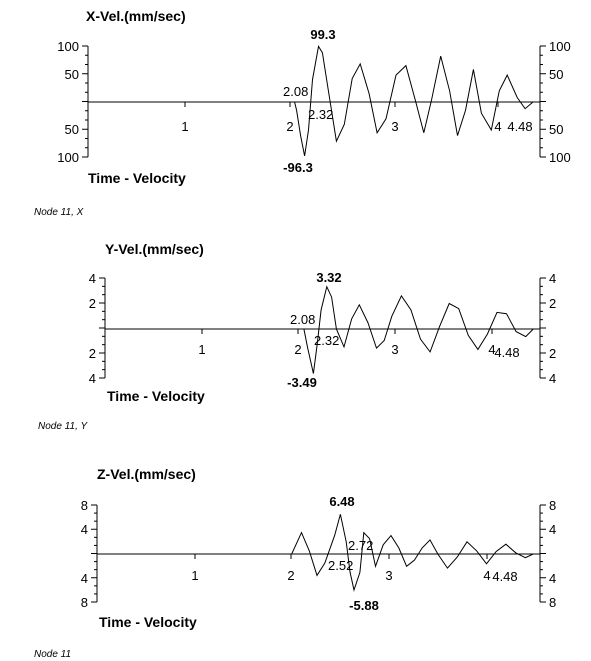 Image resolution: width=591 pixels, height=661 pixels. Describe the element at coordinates (497, 126) in the screenshot. I see `x-x-tick-label: 4` at that location.